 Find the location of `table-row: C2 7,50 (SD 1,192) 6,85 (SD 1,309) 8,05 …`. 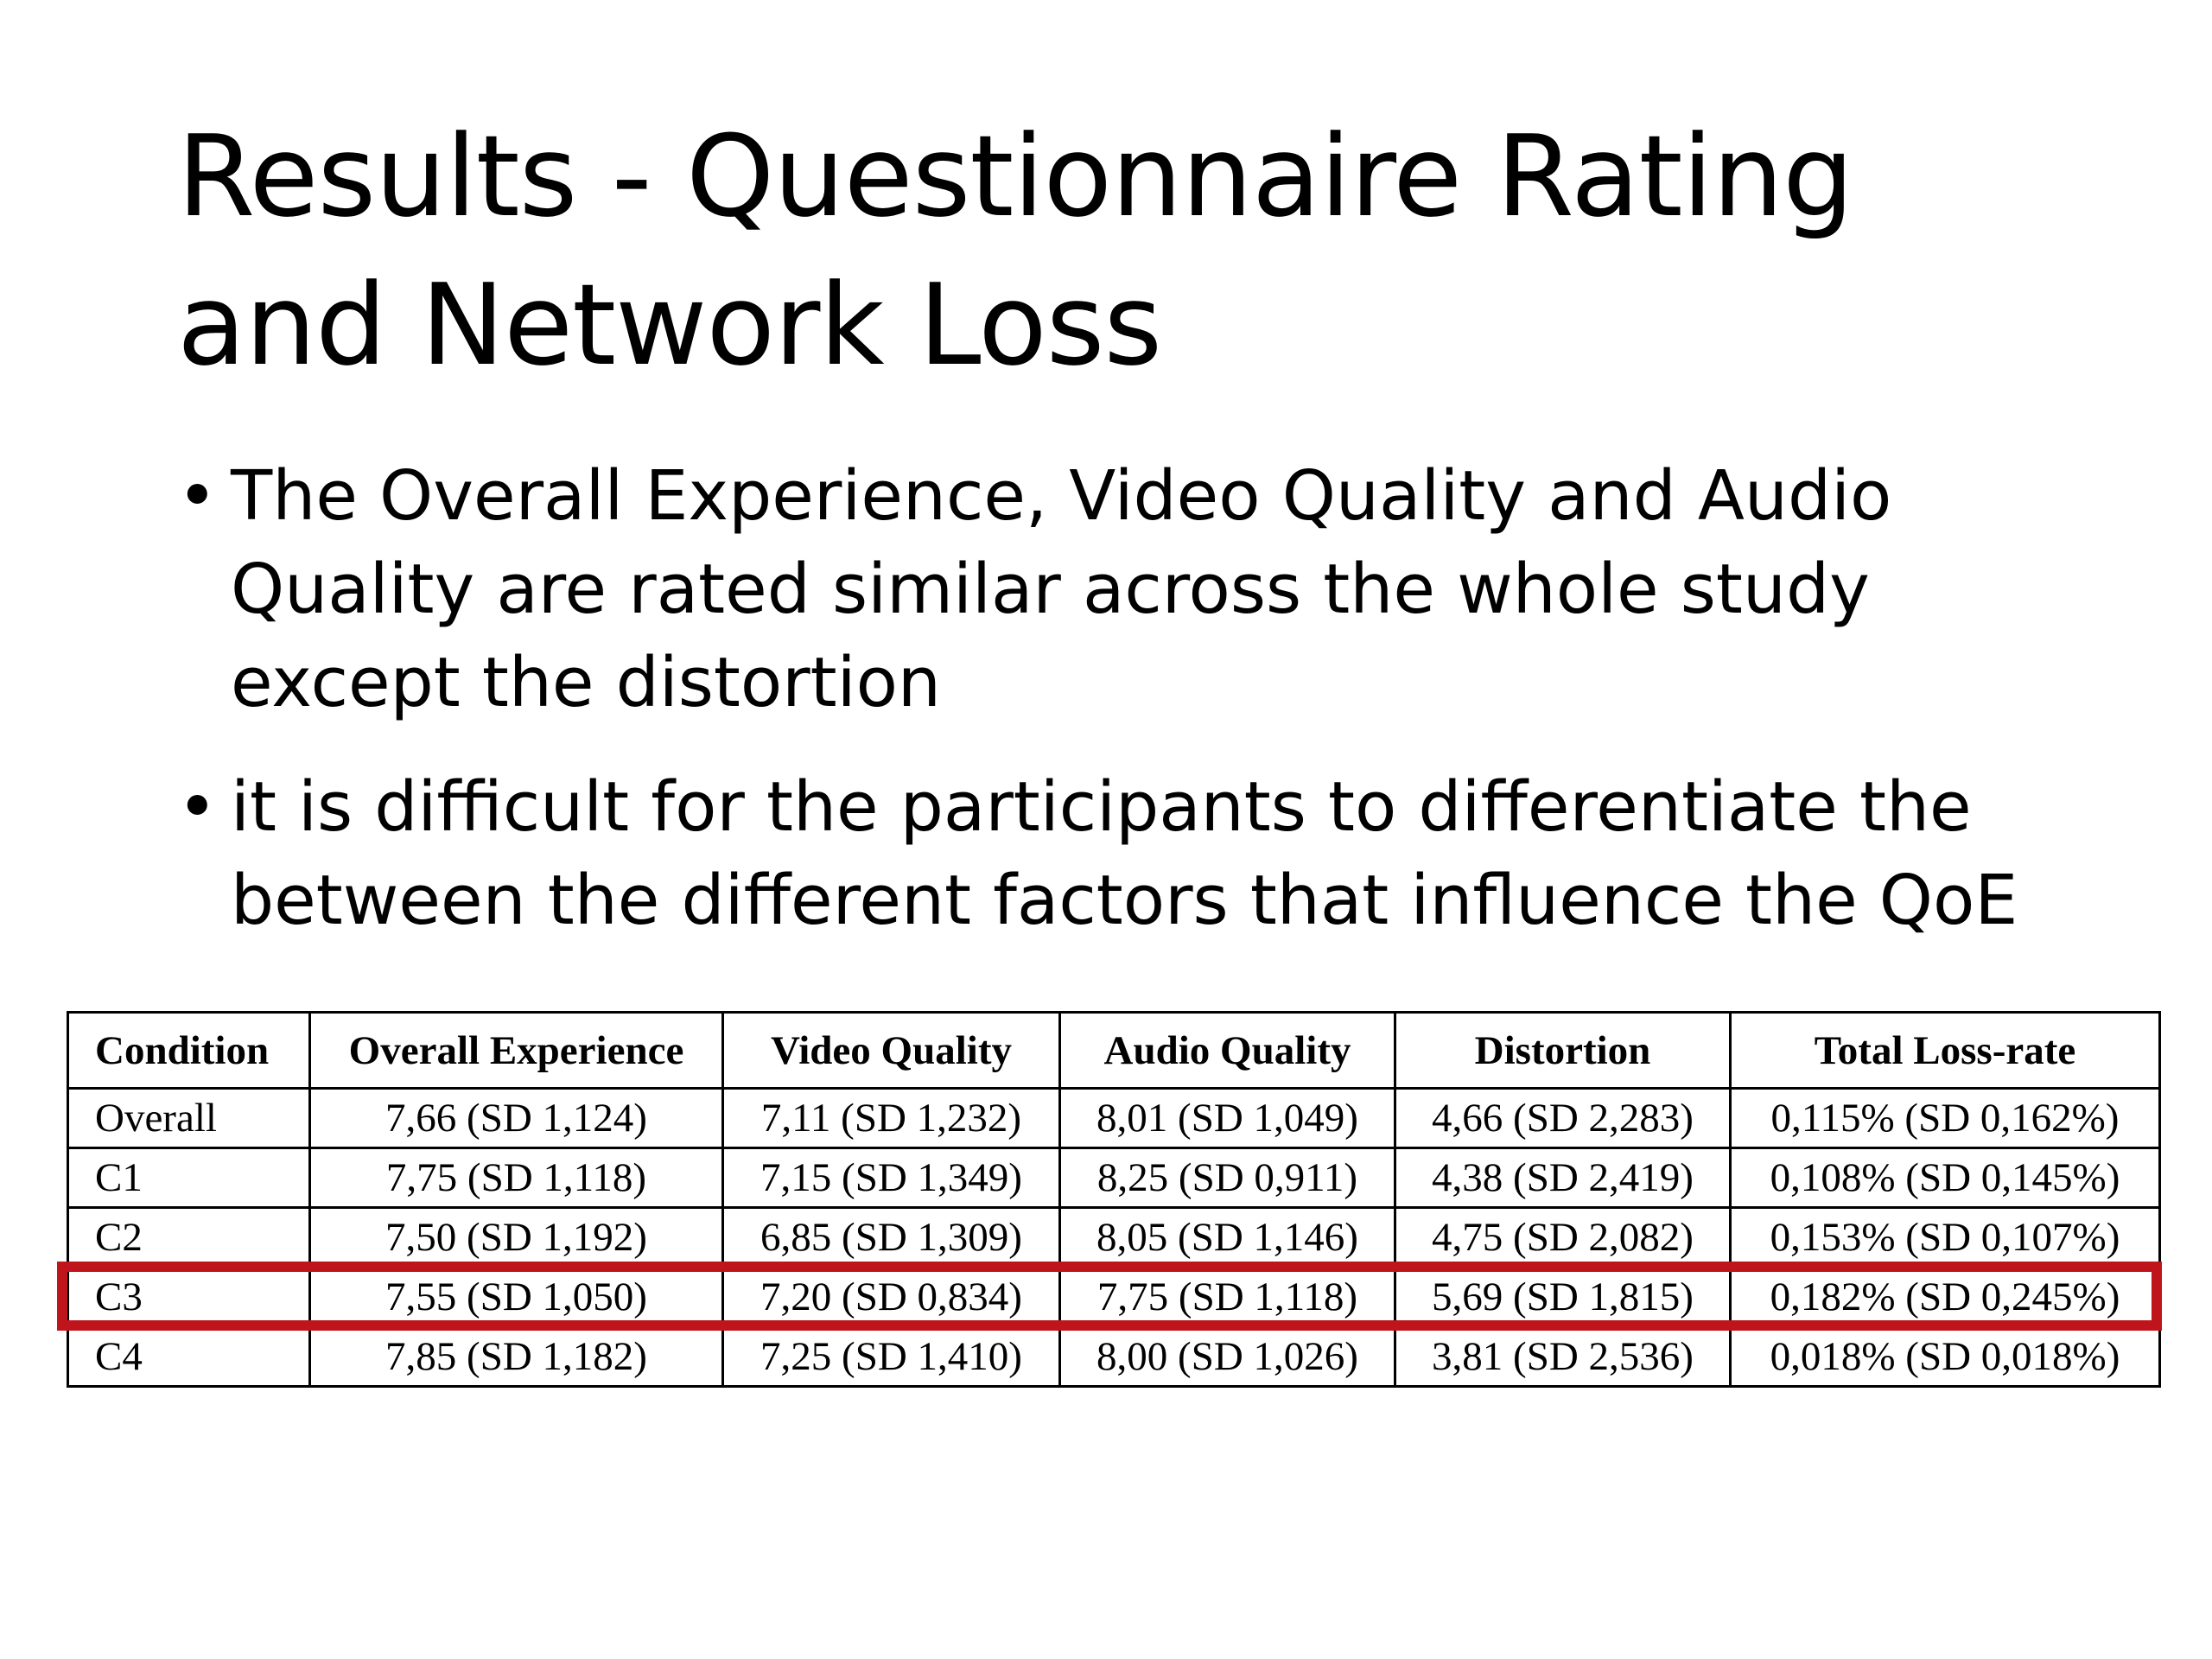

table-row: C2 7,50 (SD 1,192) 6,85 (SD 1,309) 8,05 … is located at coordinates (1114, 1237).